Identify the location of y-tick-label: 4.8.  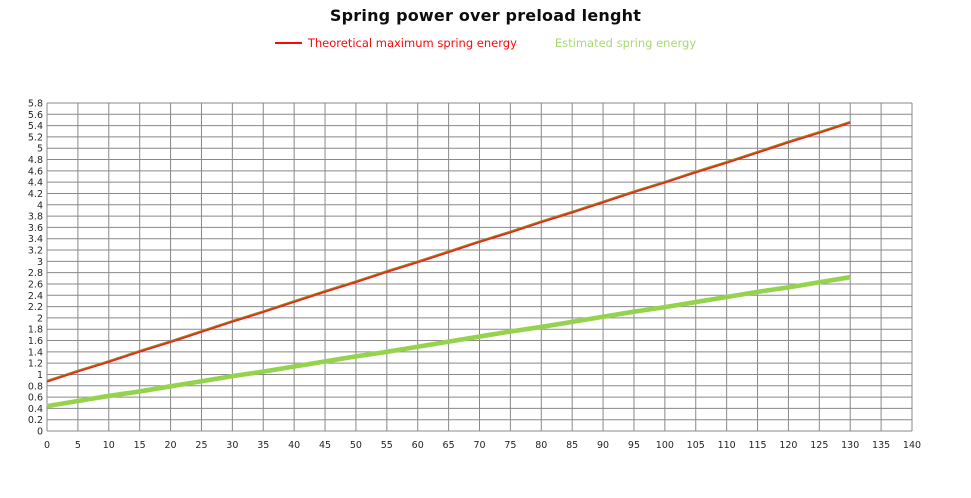
(35, 160).